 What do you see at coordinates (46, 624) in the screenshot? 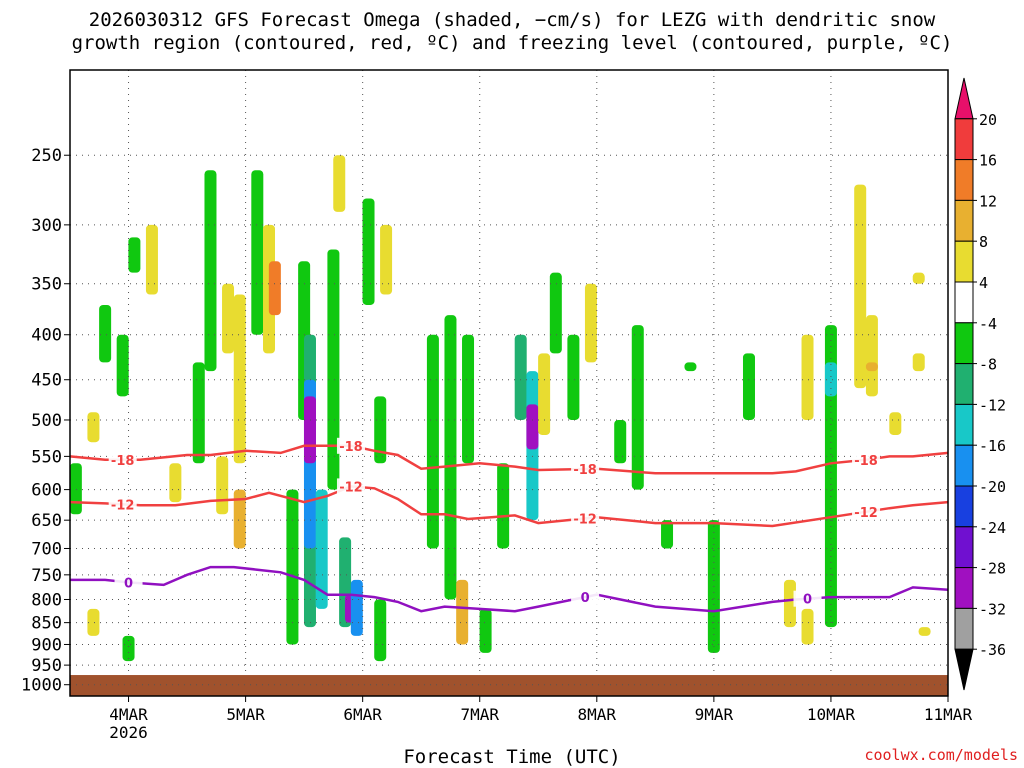
I see `y-tick-label: 850` at bounding box center [46, 624].